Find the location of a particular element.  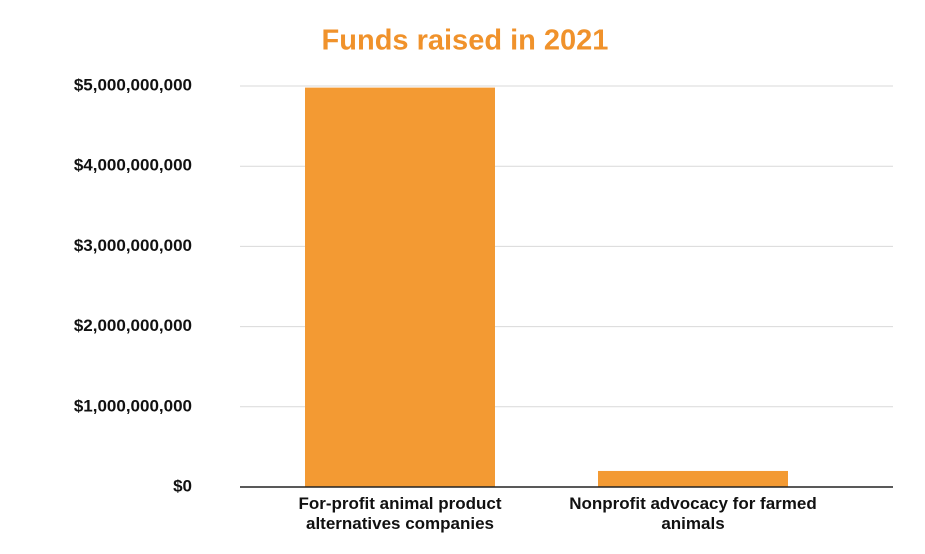

y-tick-label: $4,000,000,000 is located at coordinates (133, 165).